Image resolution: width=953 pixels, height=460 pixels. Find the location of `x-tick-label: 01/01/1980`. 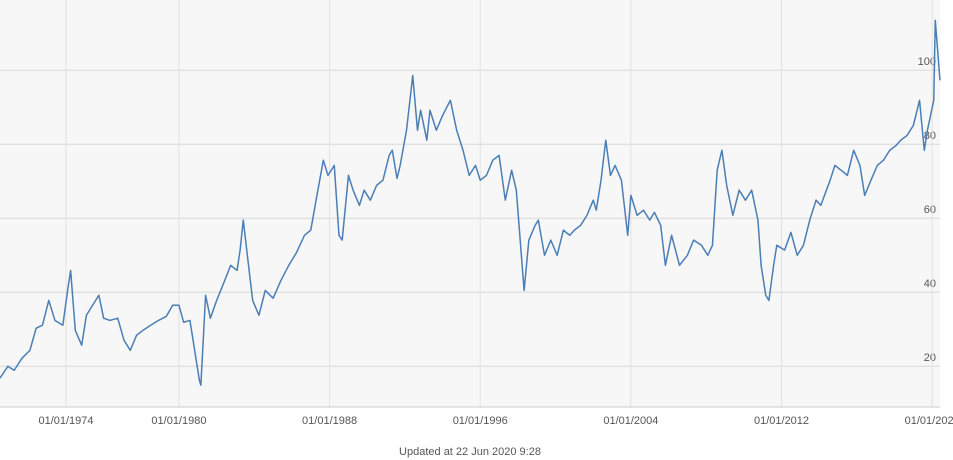

x-tick-label: 01/01/1980 is located at coordinates (178, 421).